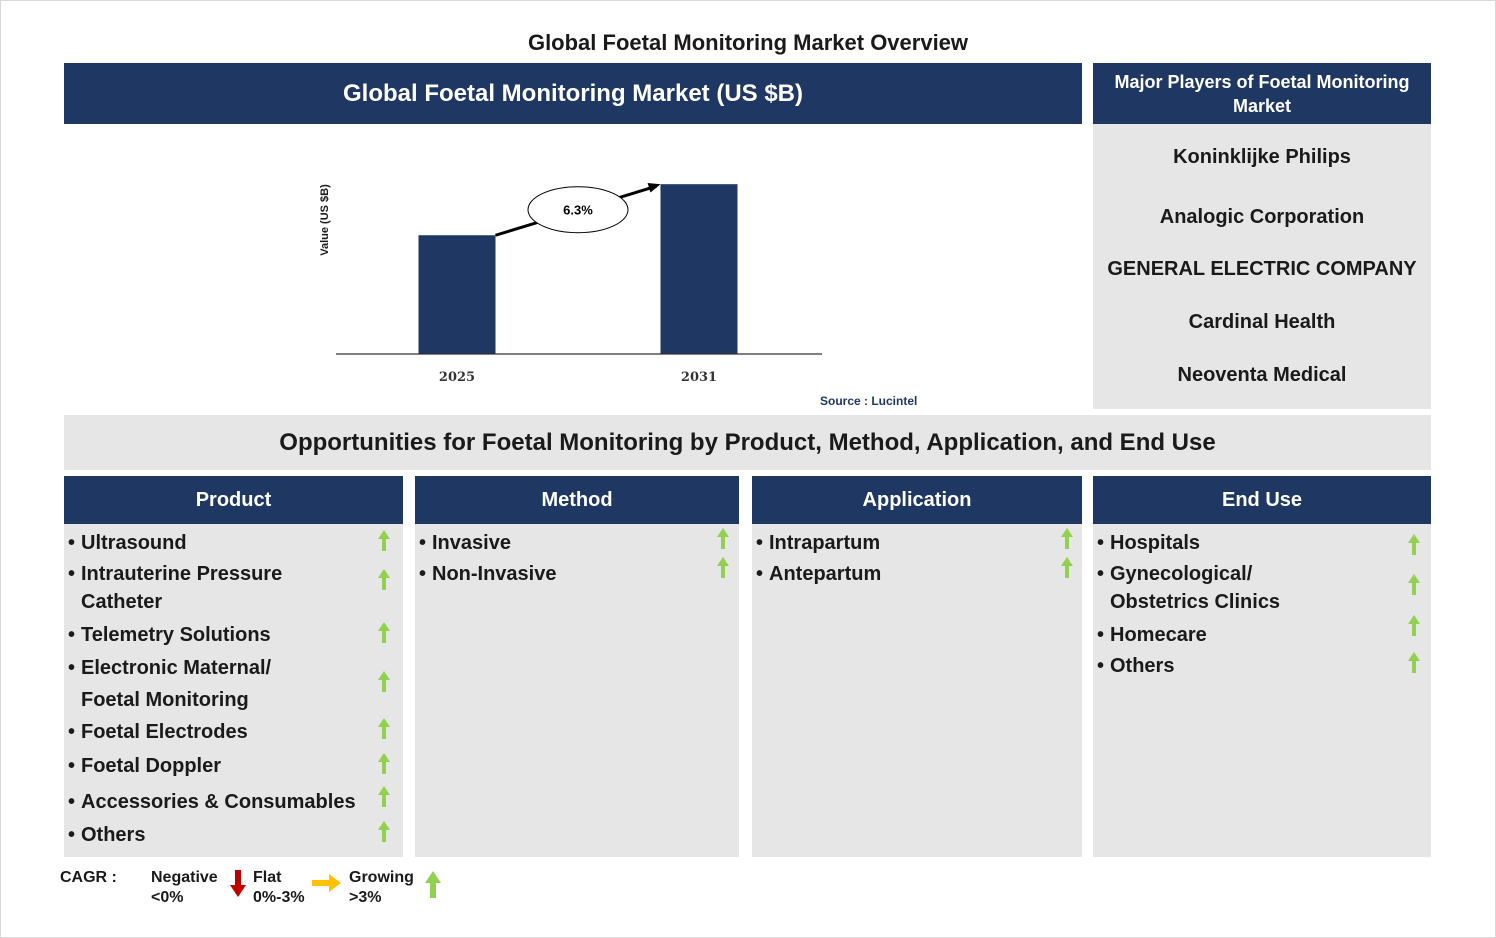 The image size is (1496, 938). What do you see at coordinates (169, 684) in the screenshot?
I see `segment-item: • Electronic Maternal/Foetal Monitoring` at bounding box center [169, 684].